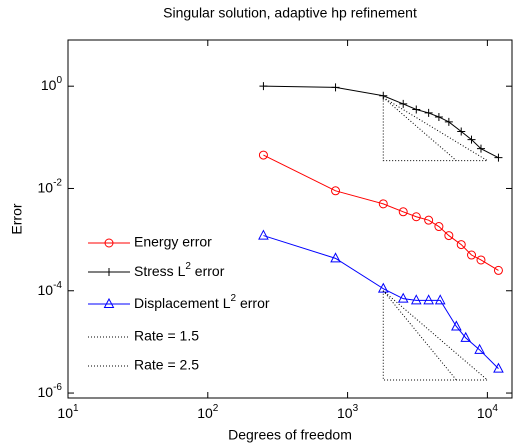  Describe the element at coordinates (179, 270) in the screenshot. I see `legend-label: Stress L2 error` at that location.